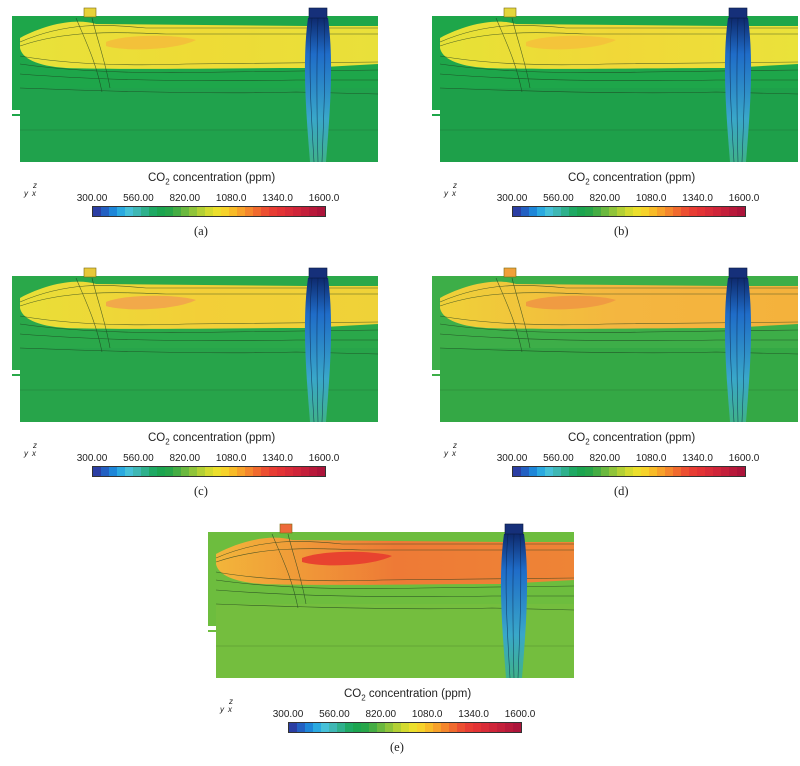 The height and width of the screenshot is (766, 800). I want to click on exhaust-outlet, so click(318, 13).